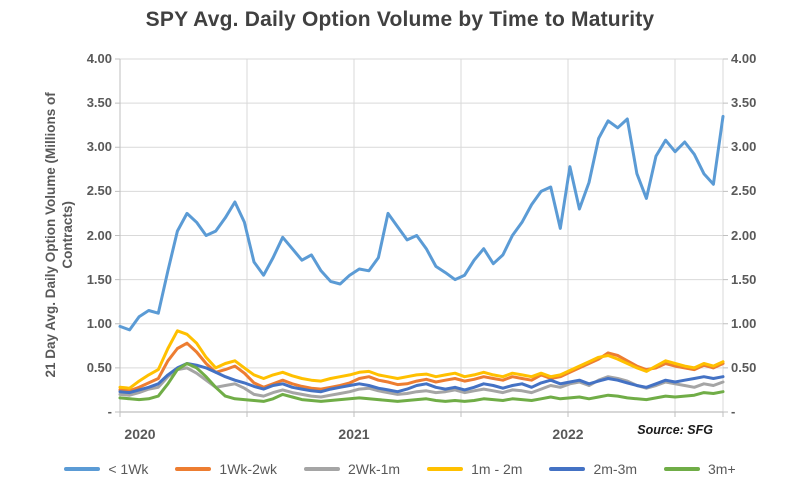 Image resolution: width=800 pixels, height=504 pixels. I want to click on series-line-2m-3m, so click(421, 378).